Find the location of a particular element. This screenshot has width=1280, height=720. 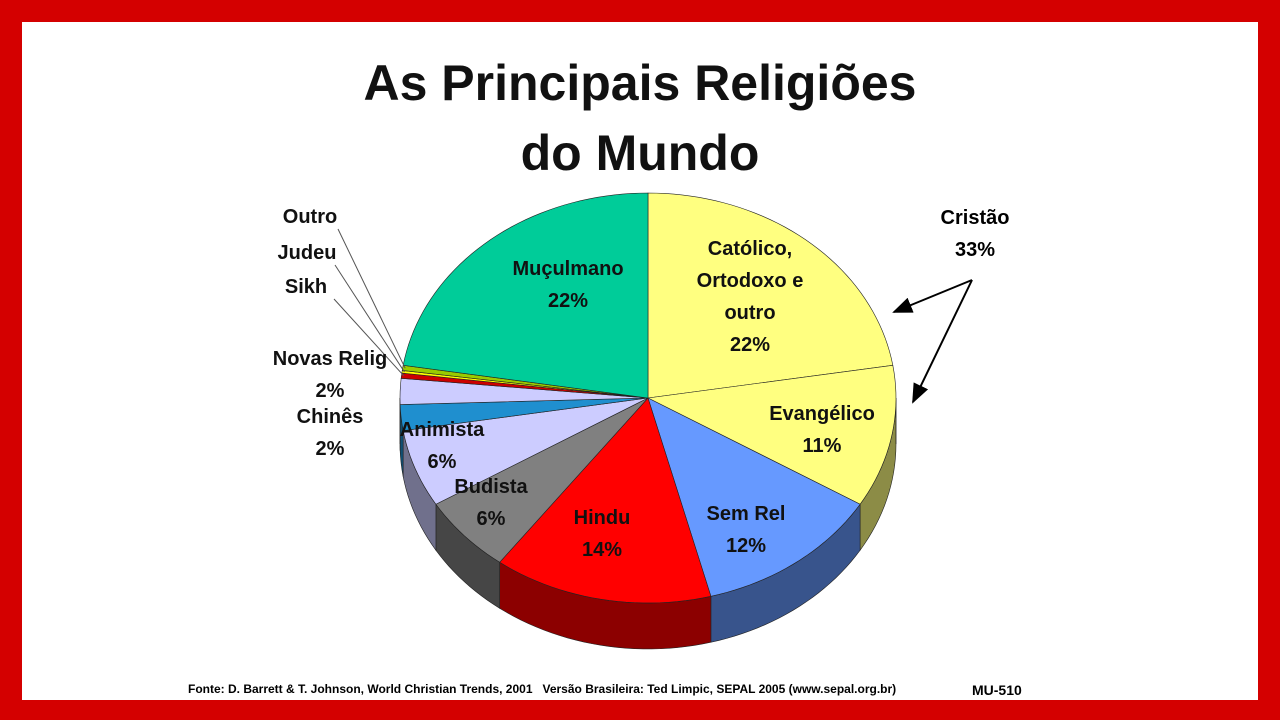

slice-label: Judeu is located at coordinates (307, 253).